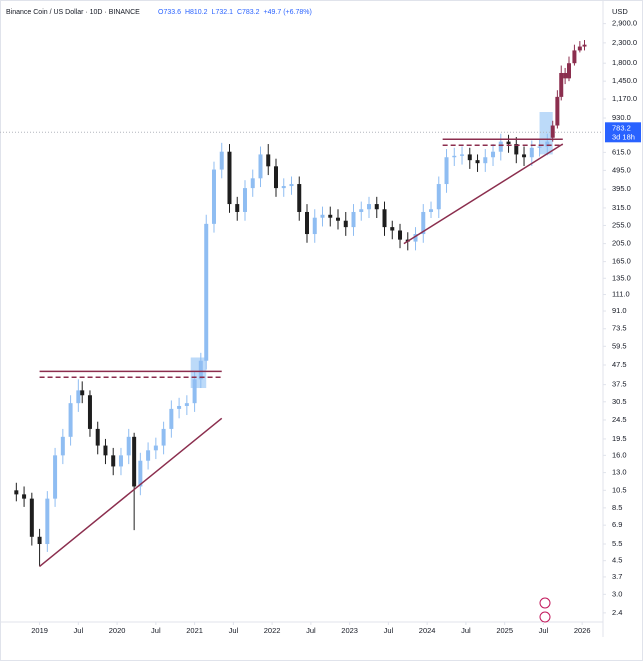  Describe the element at coordinates (621, 188) in the screenshot. I see `y-tick-label: 395.0` at that location.